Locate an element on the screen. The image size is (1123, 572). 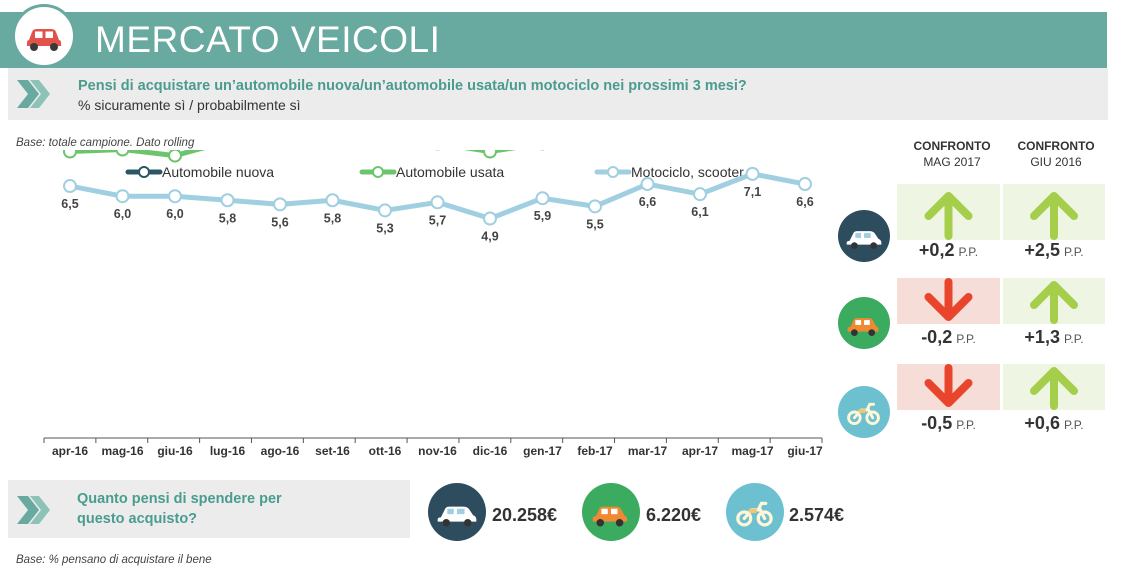
legend-item: Automobile nuova is located at coordinates (199, 172).